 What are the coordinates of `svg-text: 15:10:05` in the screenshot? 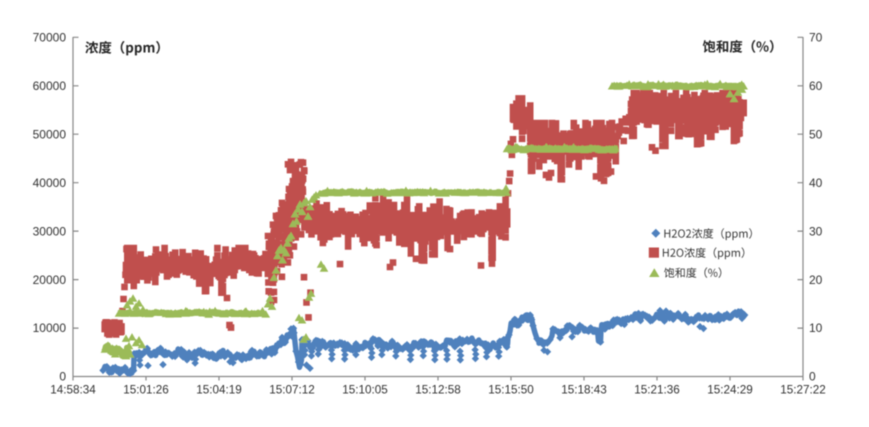 It's located at (365, 390).